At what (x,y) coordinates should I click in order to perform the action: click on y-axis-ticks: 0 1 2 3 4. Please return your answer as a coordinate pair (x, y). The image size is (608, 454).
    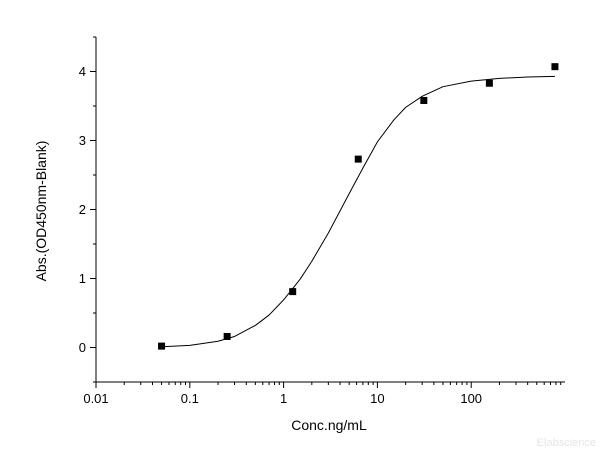
    Looking at the image, I should click on (87, 209).